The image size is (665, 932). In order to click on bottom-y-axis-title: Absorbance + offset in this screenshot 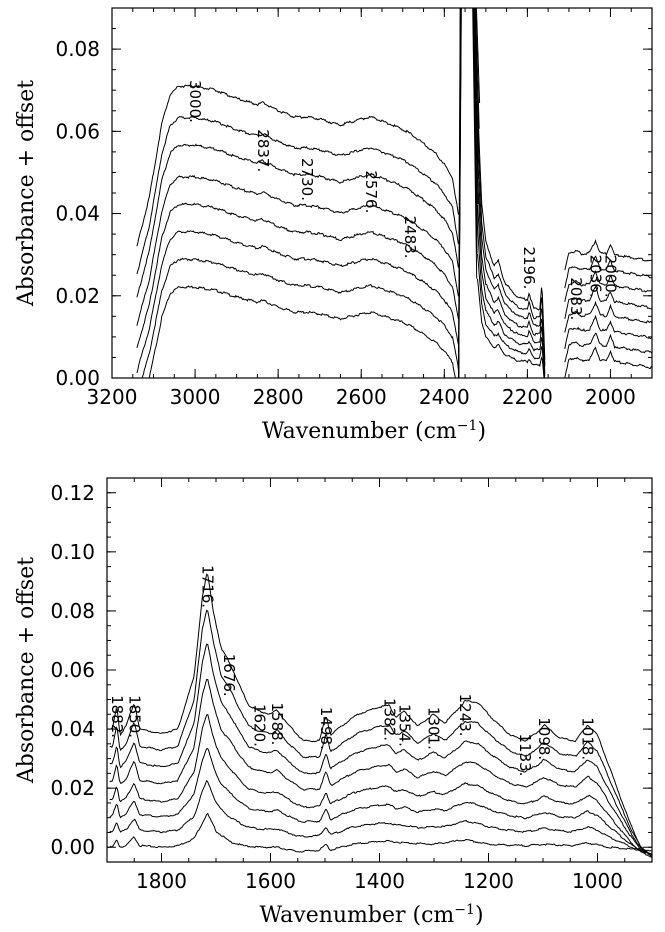, I will do `click(26, 670)`.